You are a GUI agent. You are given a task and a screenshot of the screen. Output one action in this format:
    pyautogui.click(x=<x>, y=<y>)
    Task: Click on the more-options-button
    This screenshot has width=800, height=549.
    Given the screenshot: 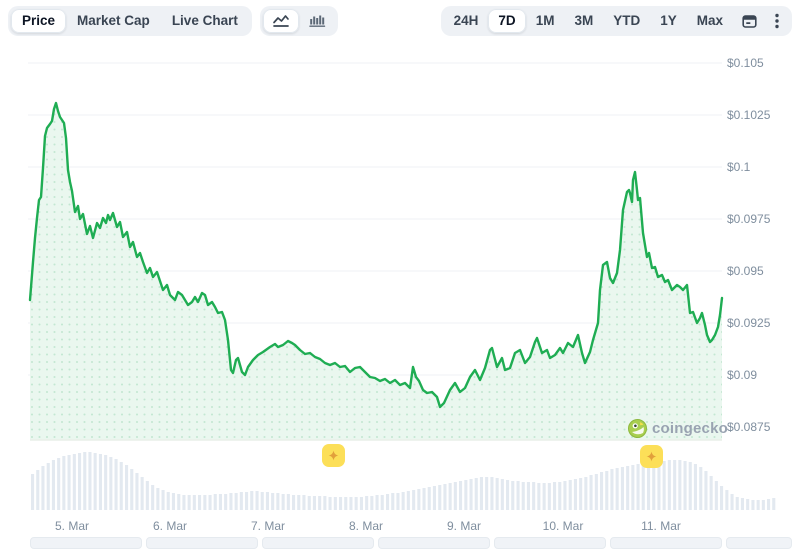 What is the action you would take?
    pyautogui.click(x=777, y=21)
    